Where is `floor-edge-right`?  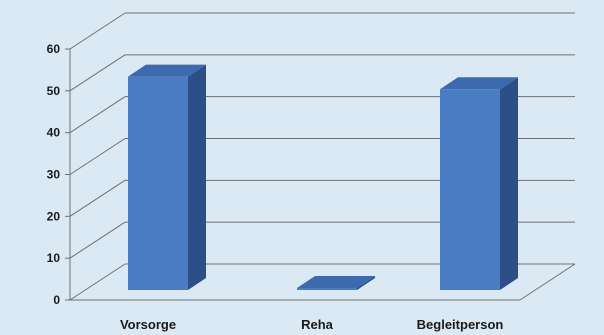
floor-edge-right is located at coordinates (547, 282).